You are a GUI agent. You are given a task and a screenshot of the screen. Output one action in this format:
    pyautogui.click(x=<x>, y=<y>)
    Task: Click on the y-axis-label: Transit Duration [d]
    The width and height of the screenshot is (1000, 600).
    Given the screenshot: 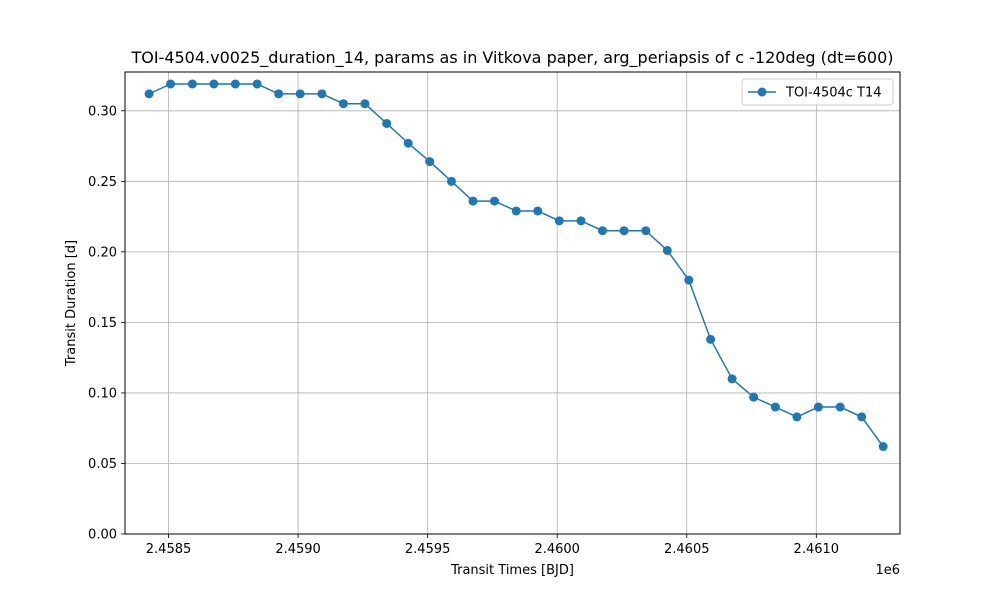 What is the action you would take?
    pyautogui.click(x=71, y=303)
    